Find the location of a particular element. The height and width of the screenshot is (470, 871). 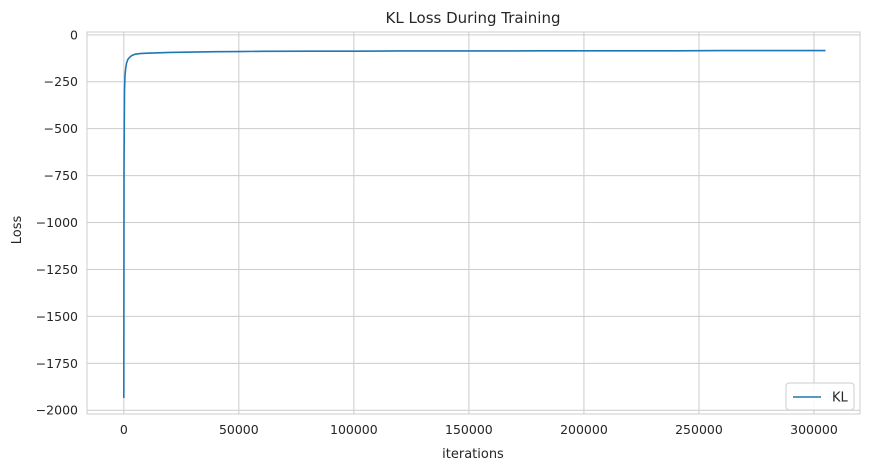

y-tick-label: 0 is located at coordinates (74, 34).